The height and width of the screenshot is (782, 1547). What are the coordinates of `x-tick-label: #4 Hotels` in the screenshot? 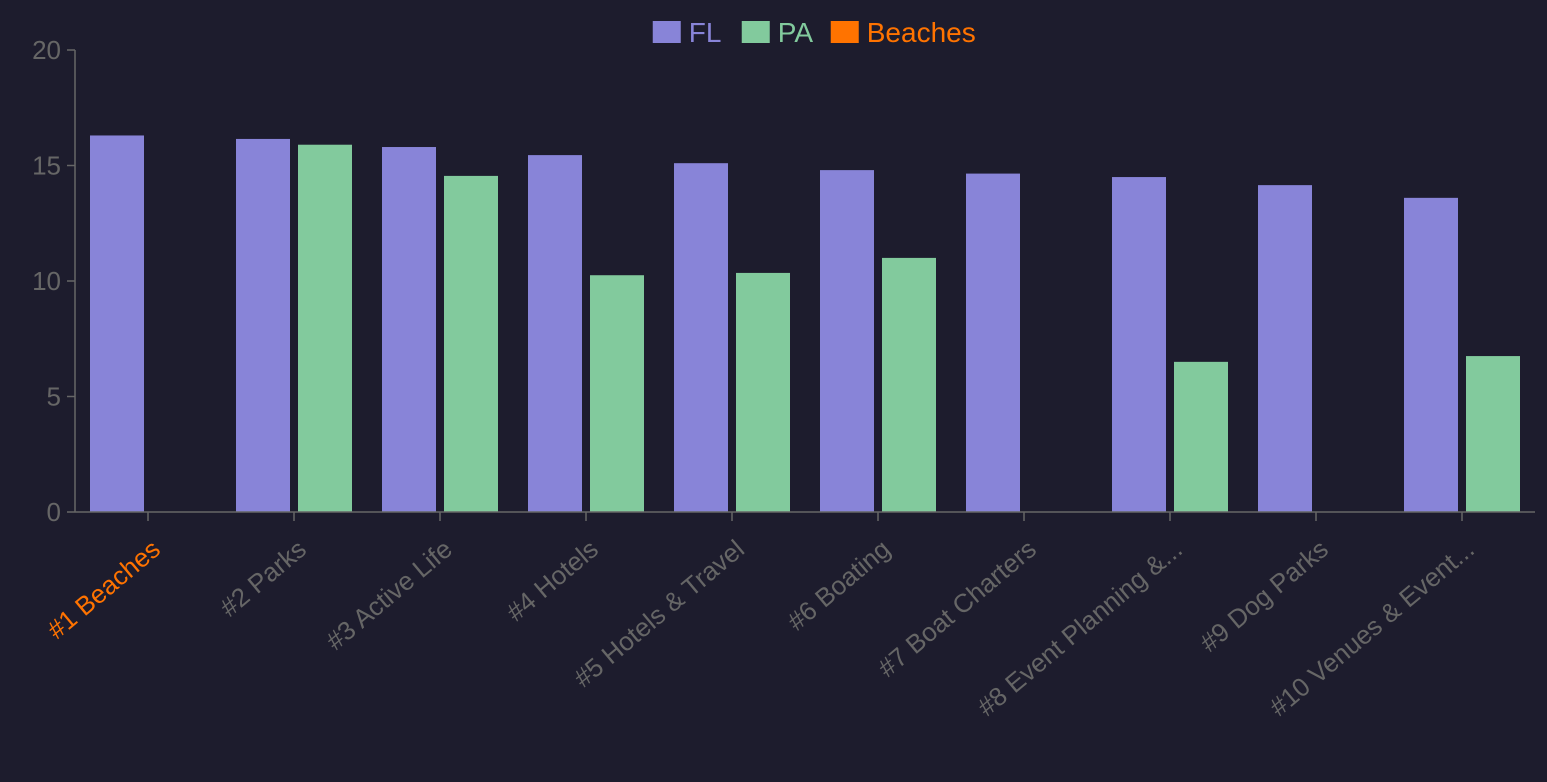 It's located at (551, 581).